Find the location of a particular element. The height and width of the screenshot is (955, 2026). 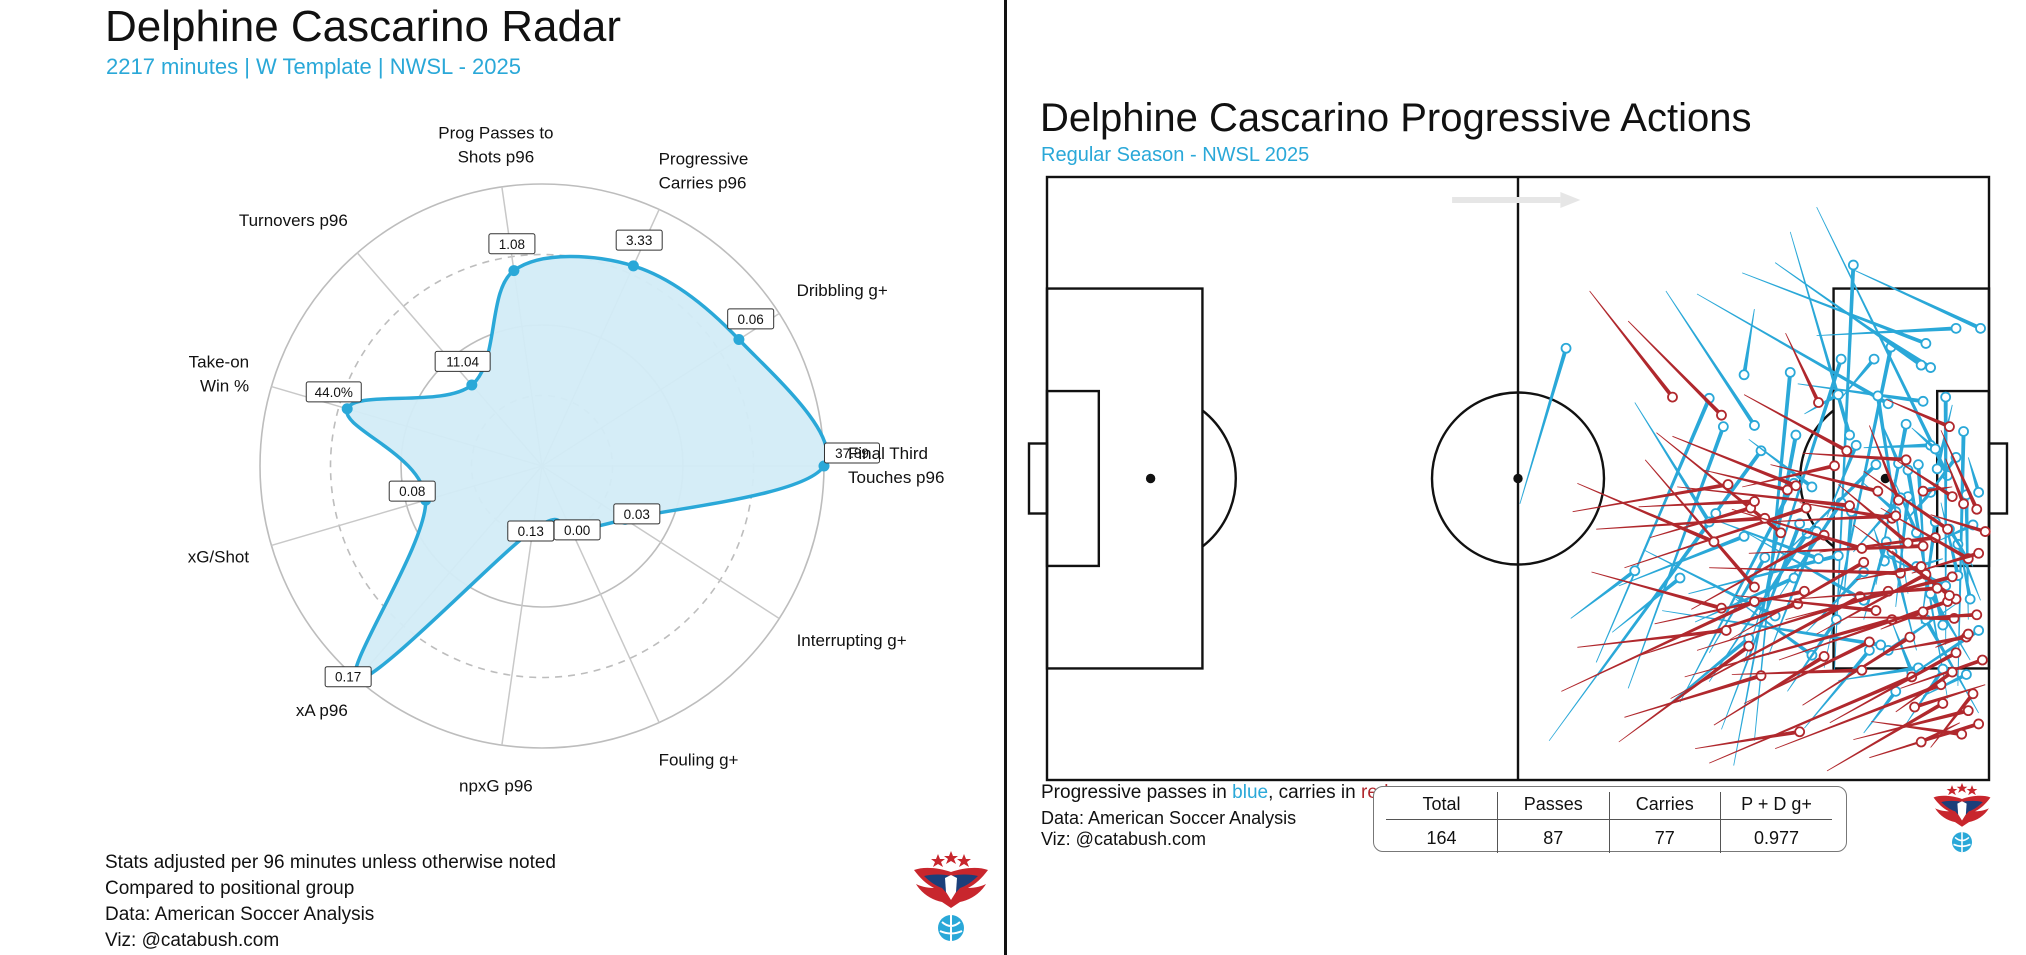

radar-title: Delphine Cascarino Radar is located at coordinates (363, 26).